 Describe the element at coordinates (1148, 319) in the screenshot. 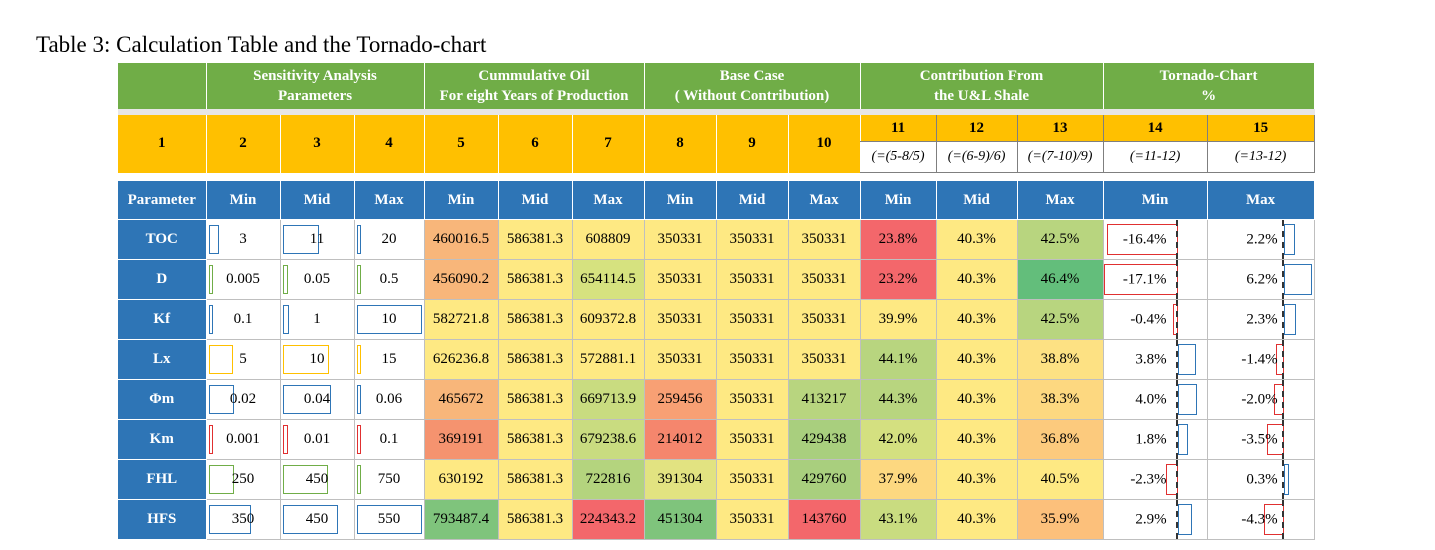

I see `cell-value: -0.4%` at that location.